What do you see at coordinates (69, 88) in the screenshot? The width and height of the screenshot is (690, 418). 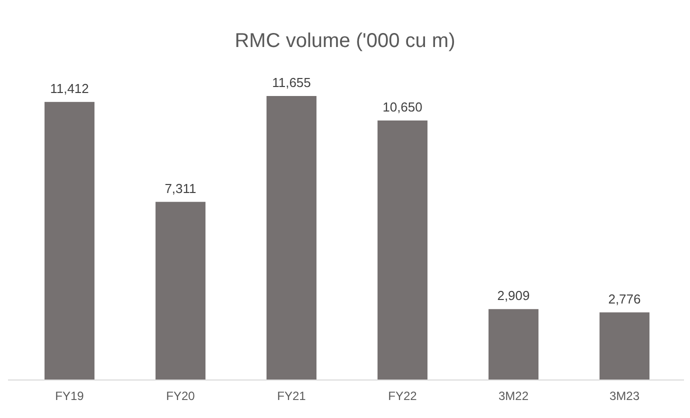 I see `data-label: 11,412` at bounding box center [69, 88].